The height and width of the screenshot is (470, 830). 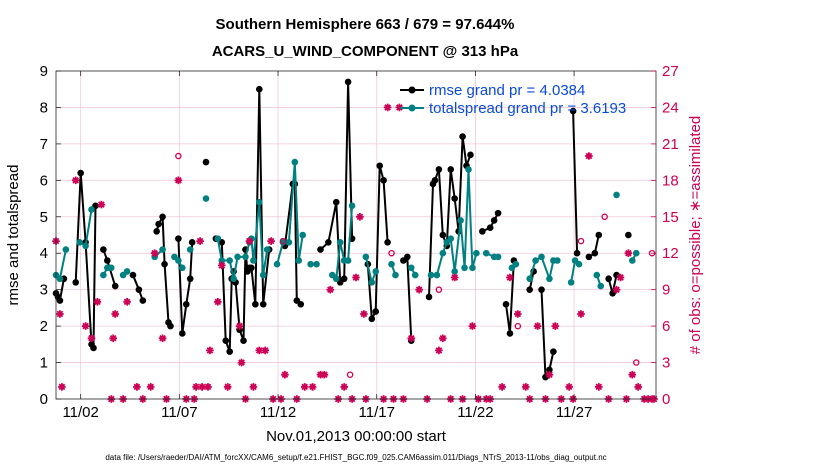 I want to click on y-right-tick-label-5: 15, so click(x=670, y=217).